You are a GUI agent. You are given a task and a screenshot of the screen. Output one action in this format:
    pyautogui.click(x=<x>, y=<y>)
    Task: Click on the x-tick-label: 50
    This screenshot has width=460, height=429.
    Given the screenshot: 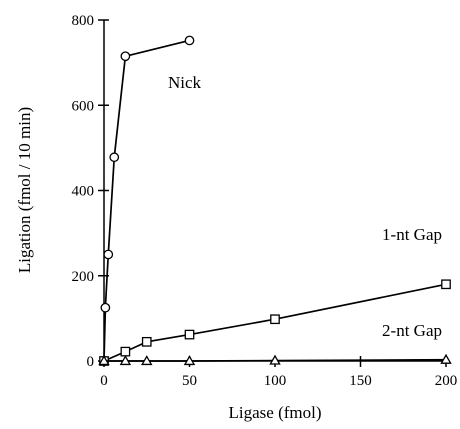 What is the action you would take?
    pyautogui.click(x=189, y=381)
    